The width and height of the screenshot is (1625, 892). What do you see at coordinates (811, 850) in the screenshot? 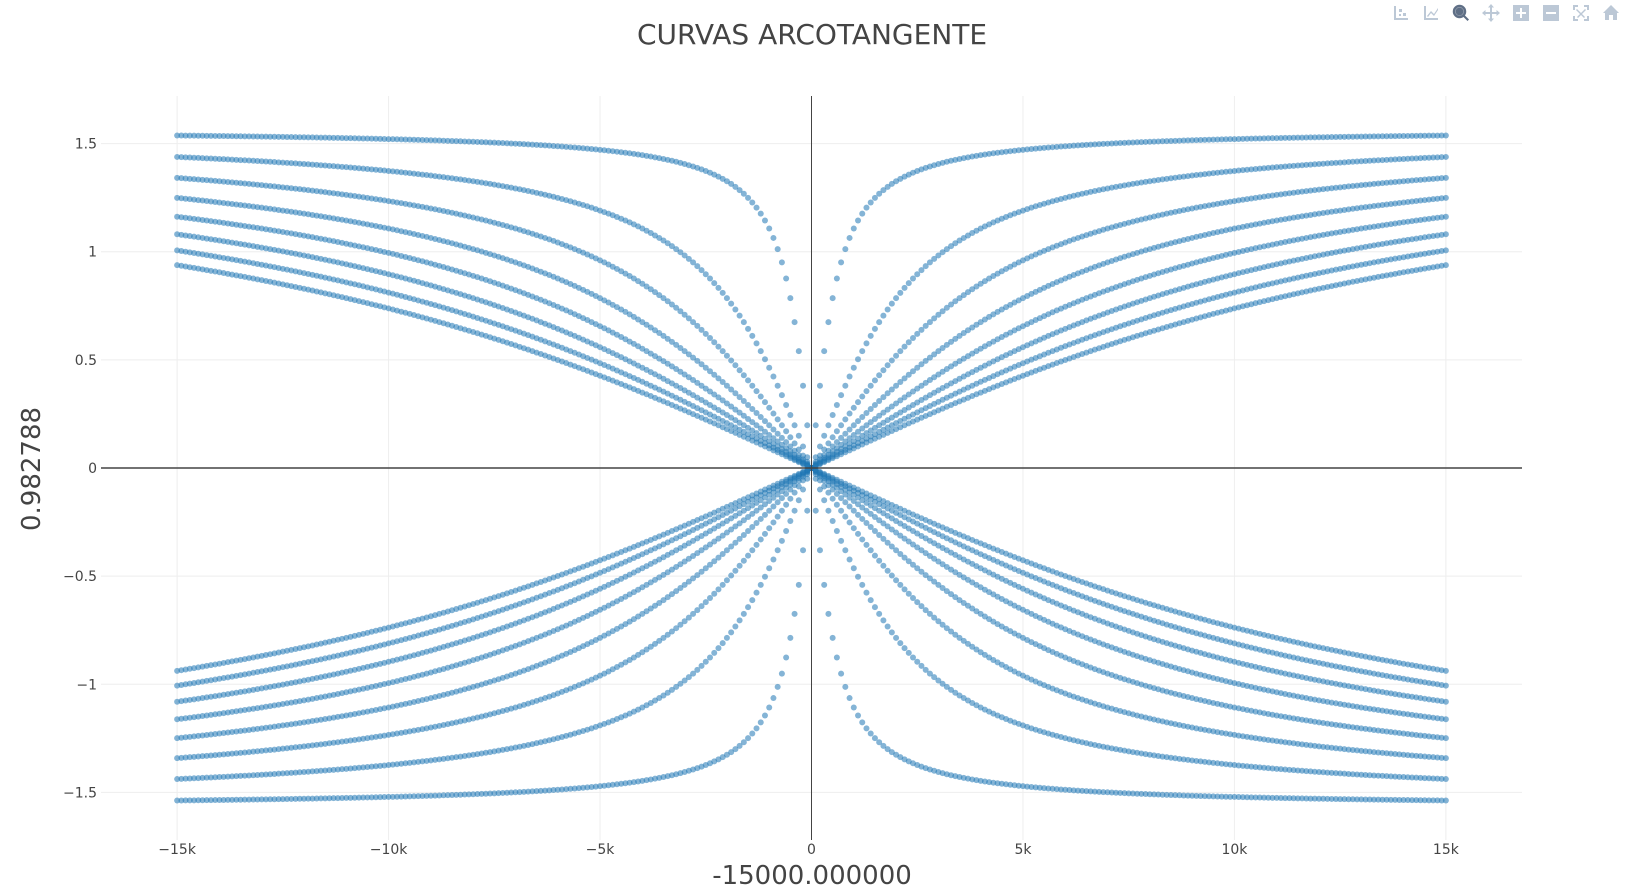
I see `x-tick-label: 0` at bounding box center [811, 850].